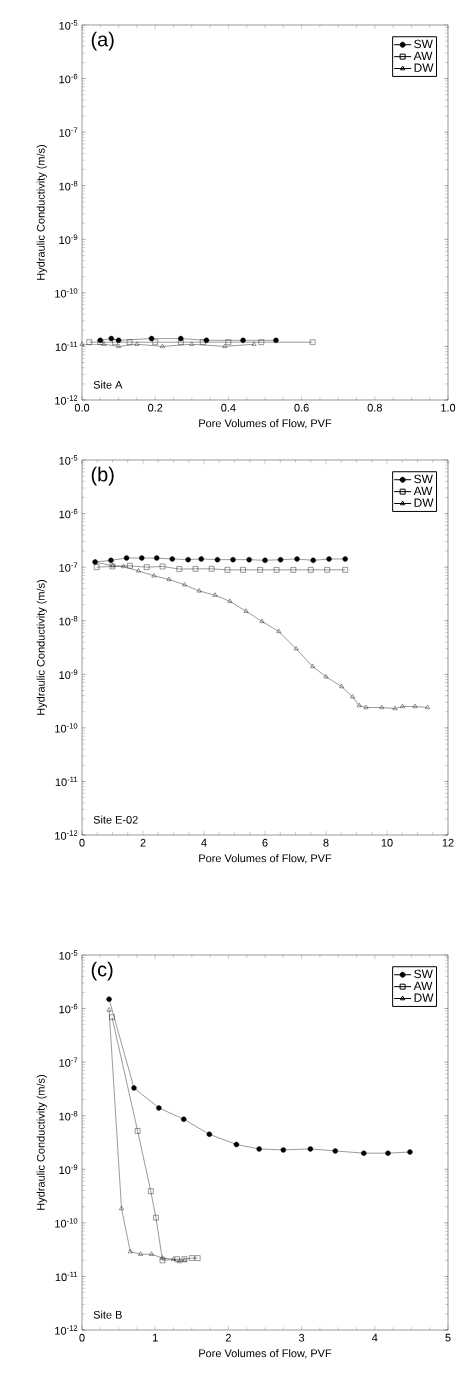 This screenshot has height=1378, width=461. Describe the element at coordinates (448, 842) in the screenshot. I see `x-tick-label: 12` at that location.